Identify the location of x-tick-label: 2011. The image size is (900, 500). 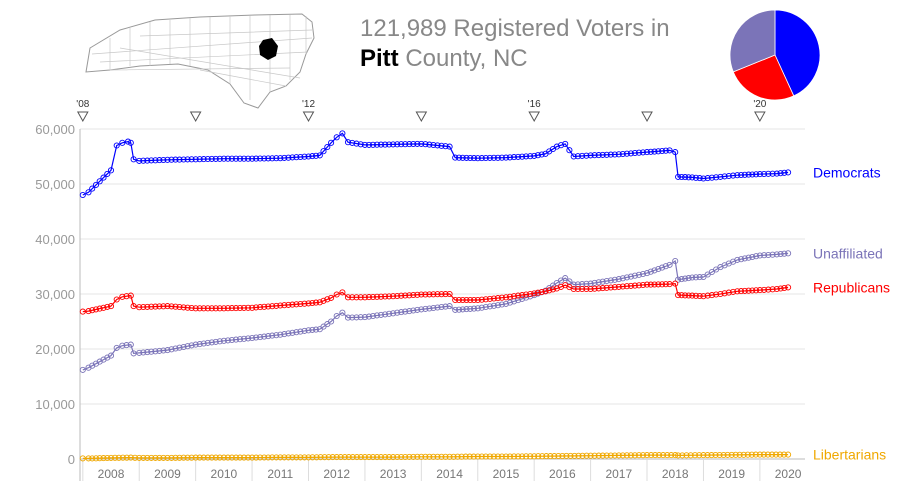
(280, 474).